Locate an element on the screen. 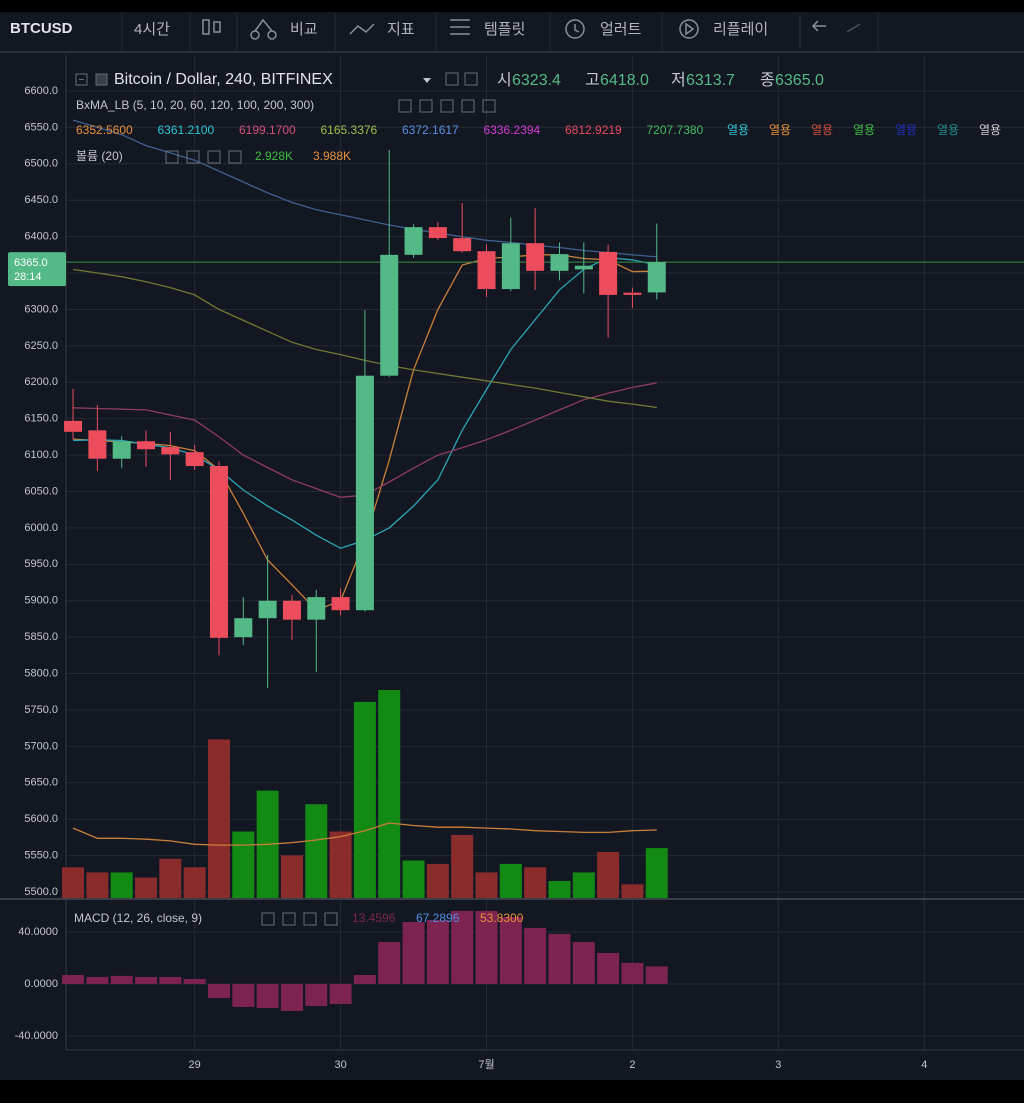  price-label: 6365.0 is located at coordinates (31, 263).